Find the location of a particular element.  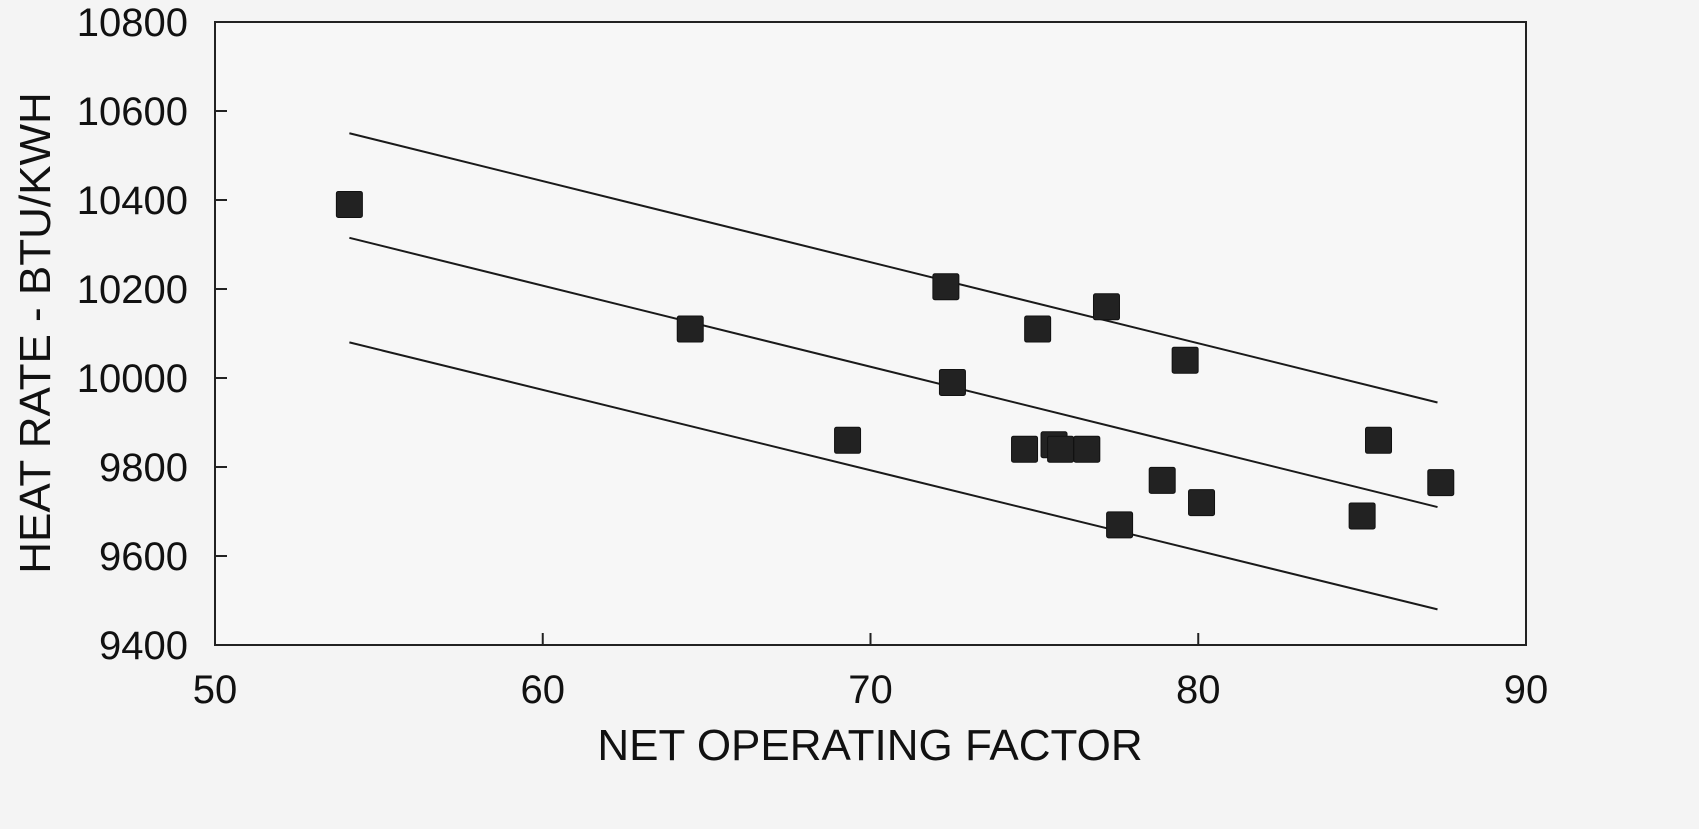

x-tick-label: 80 is located at coordinates (1198, 690).